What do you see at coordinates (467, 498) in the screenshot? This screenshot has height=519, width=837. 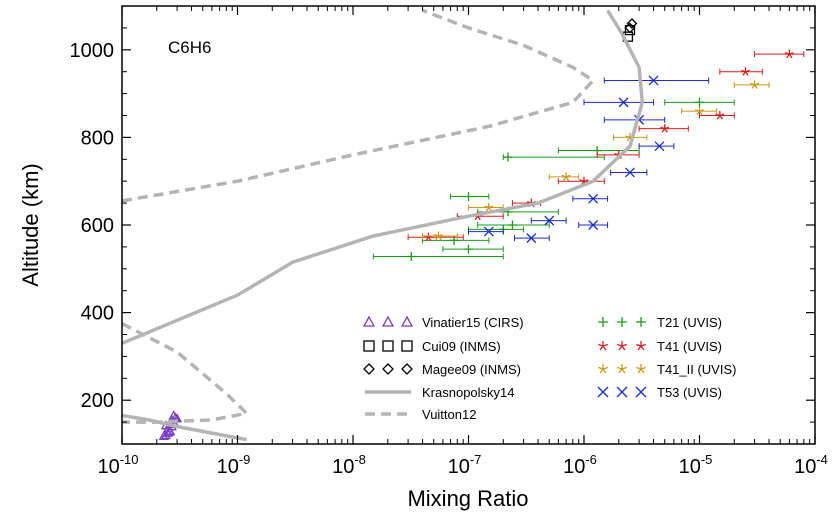 I see `x-axis-title: Mixing Ratio` at bounding box center [467, 498].